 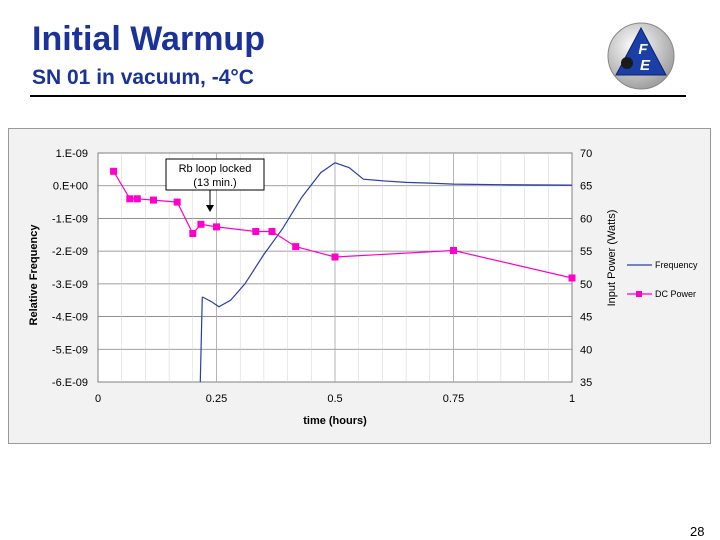 What do you see at coordinates (70, 187) in the screenshot?
I see `y-tick-label: 0.E+00` at bounding box center [70, 187].